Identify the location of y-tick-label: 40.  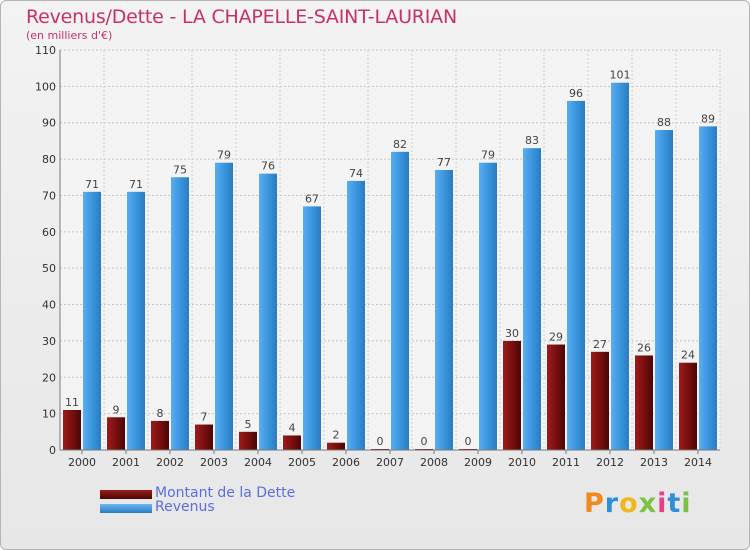
(49, 305).